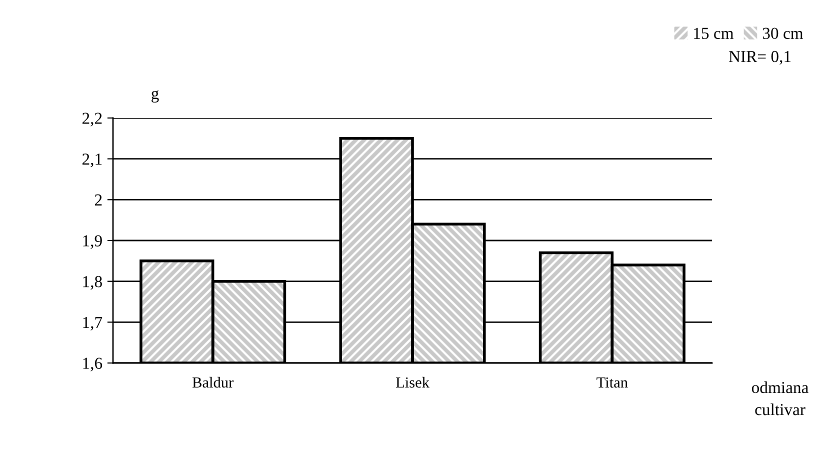  What do you see at coordinates (413, 382) in the screenshot?
I see `x-tick-label: Lisek` at bounding box center [413, 382].